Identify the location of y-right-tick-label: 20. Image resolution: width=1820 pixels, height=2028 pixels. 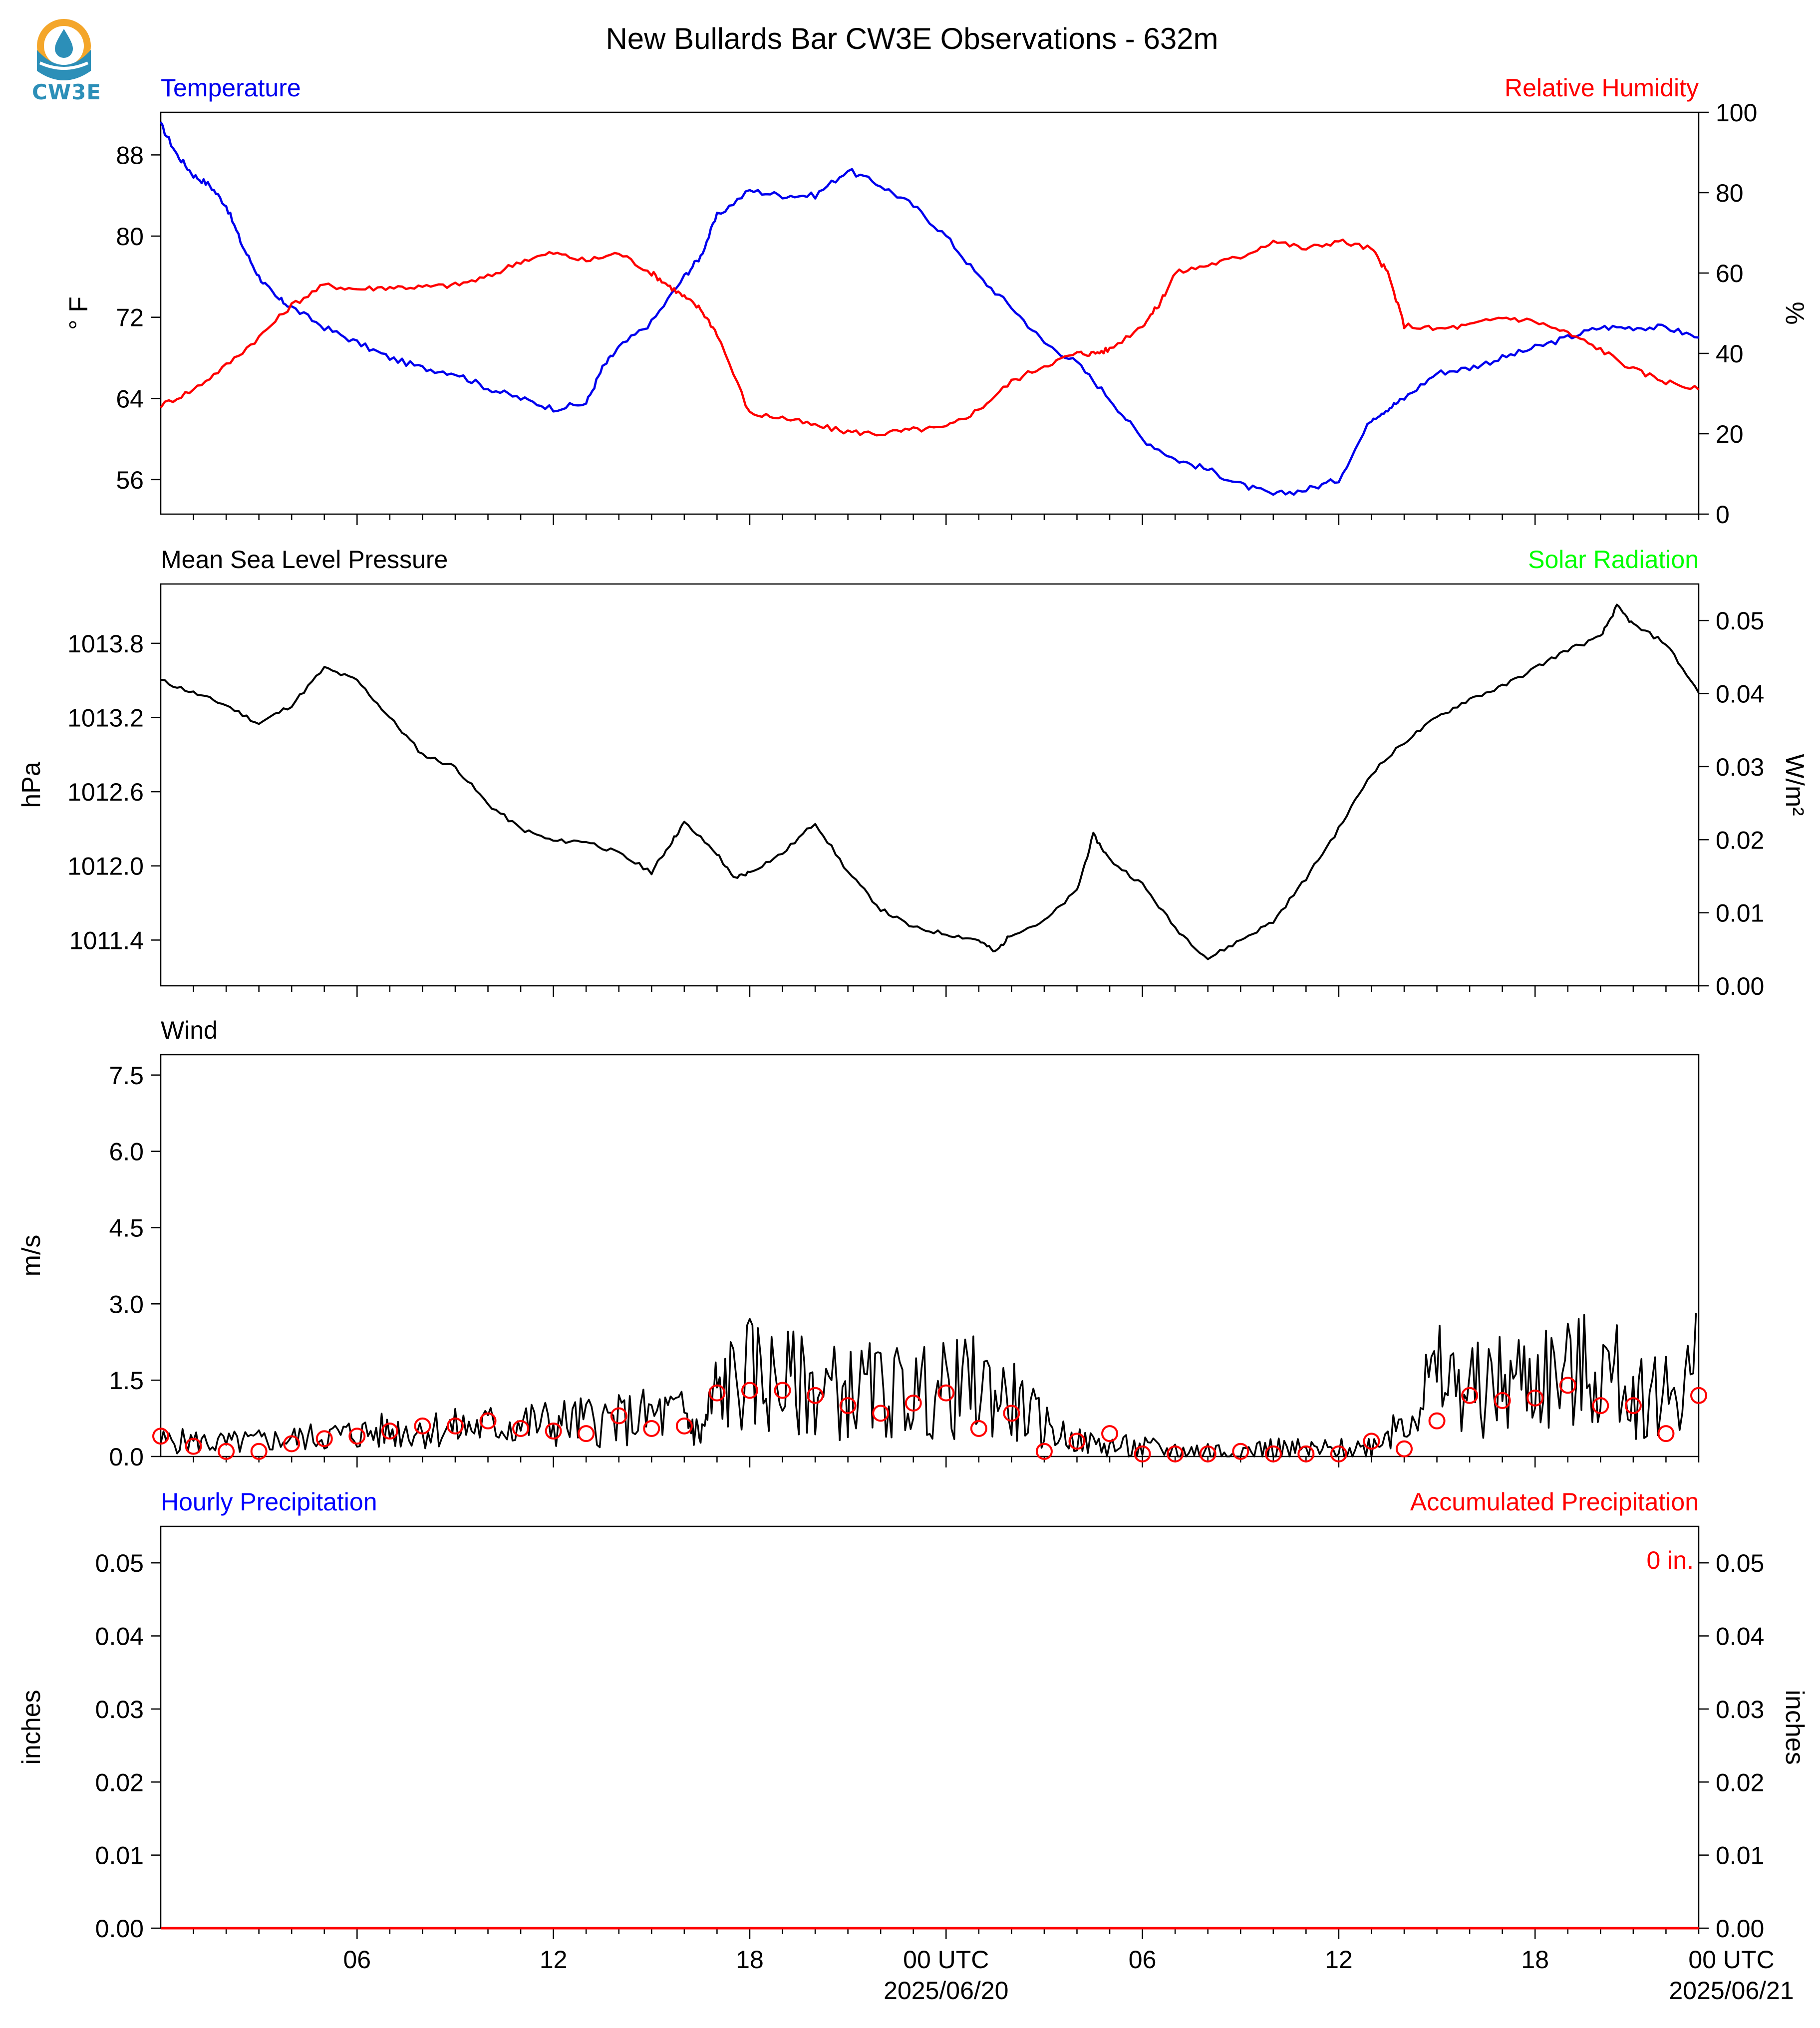
(1730, 434).